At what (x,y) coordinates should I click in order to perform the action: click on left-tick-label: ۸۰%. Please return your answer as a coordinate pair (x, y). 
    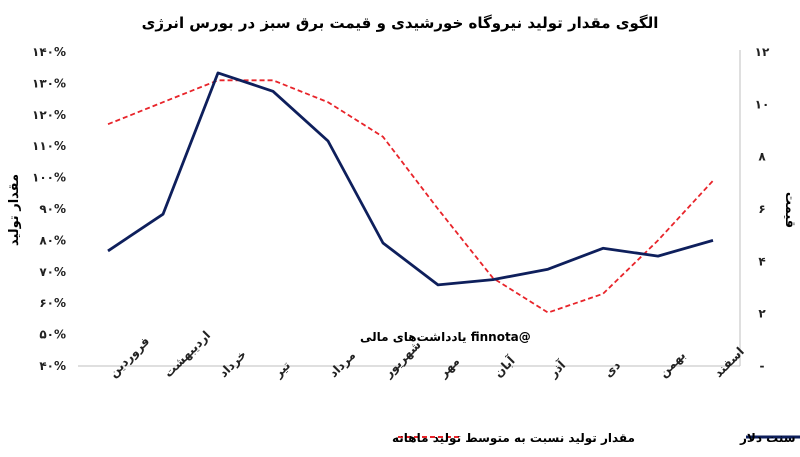
    Looking at the image, I should click on (52, 240).